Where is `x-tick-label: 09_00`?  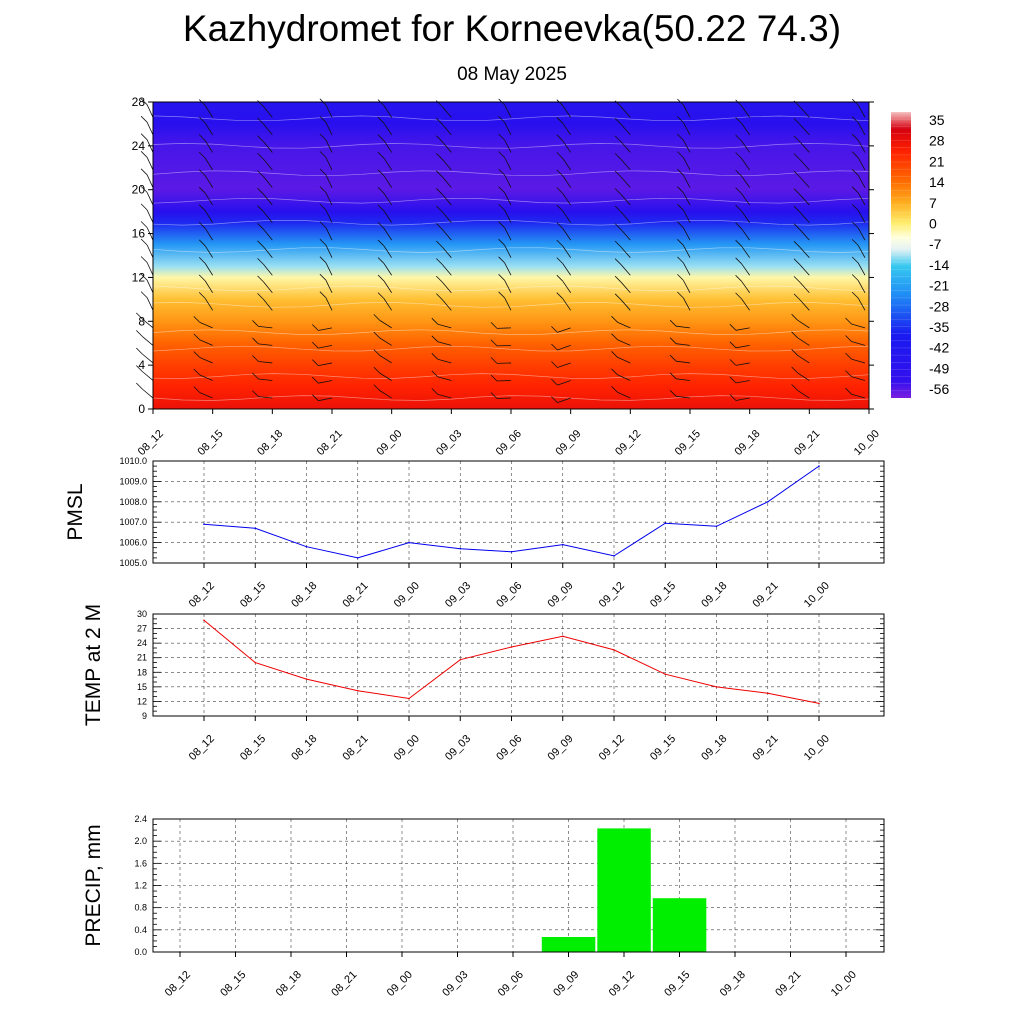
x-tick-label: 09_00 is located at coordinates (407, 748).